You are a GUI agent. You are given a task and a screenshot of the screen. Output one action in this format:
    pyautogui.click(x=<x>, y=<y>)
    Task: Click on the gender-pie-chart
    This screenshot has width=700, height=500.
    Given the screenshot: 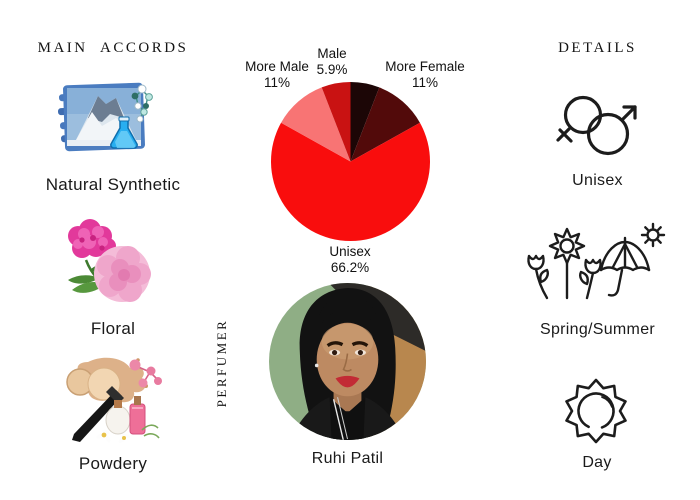 What is the action you would take?
    pyautogui.click(x=350, y=161)
    